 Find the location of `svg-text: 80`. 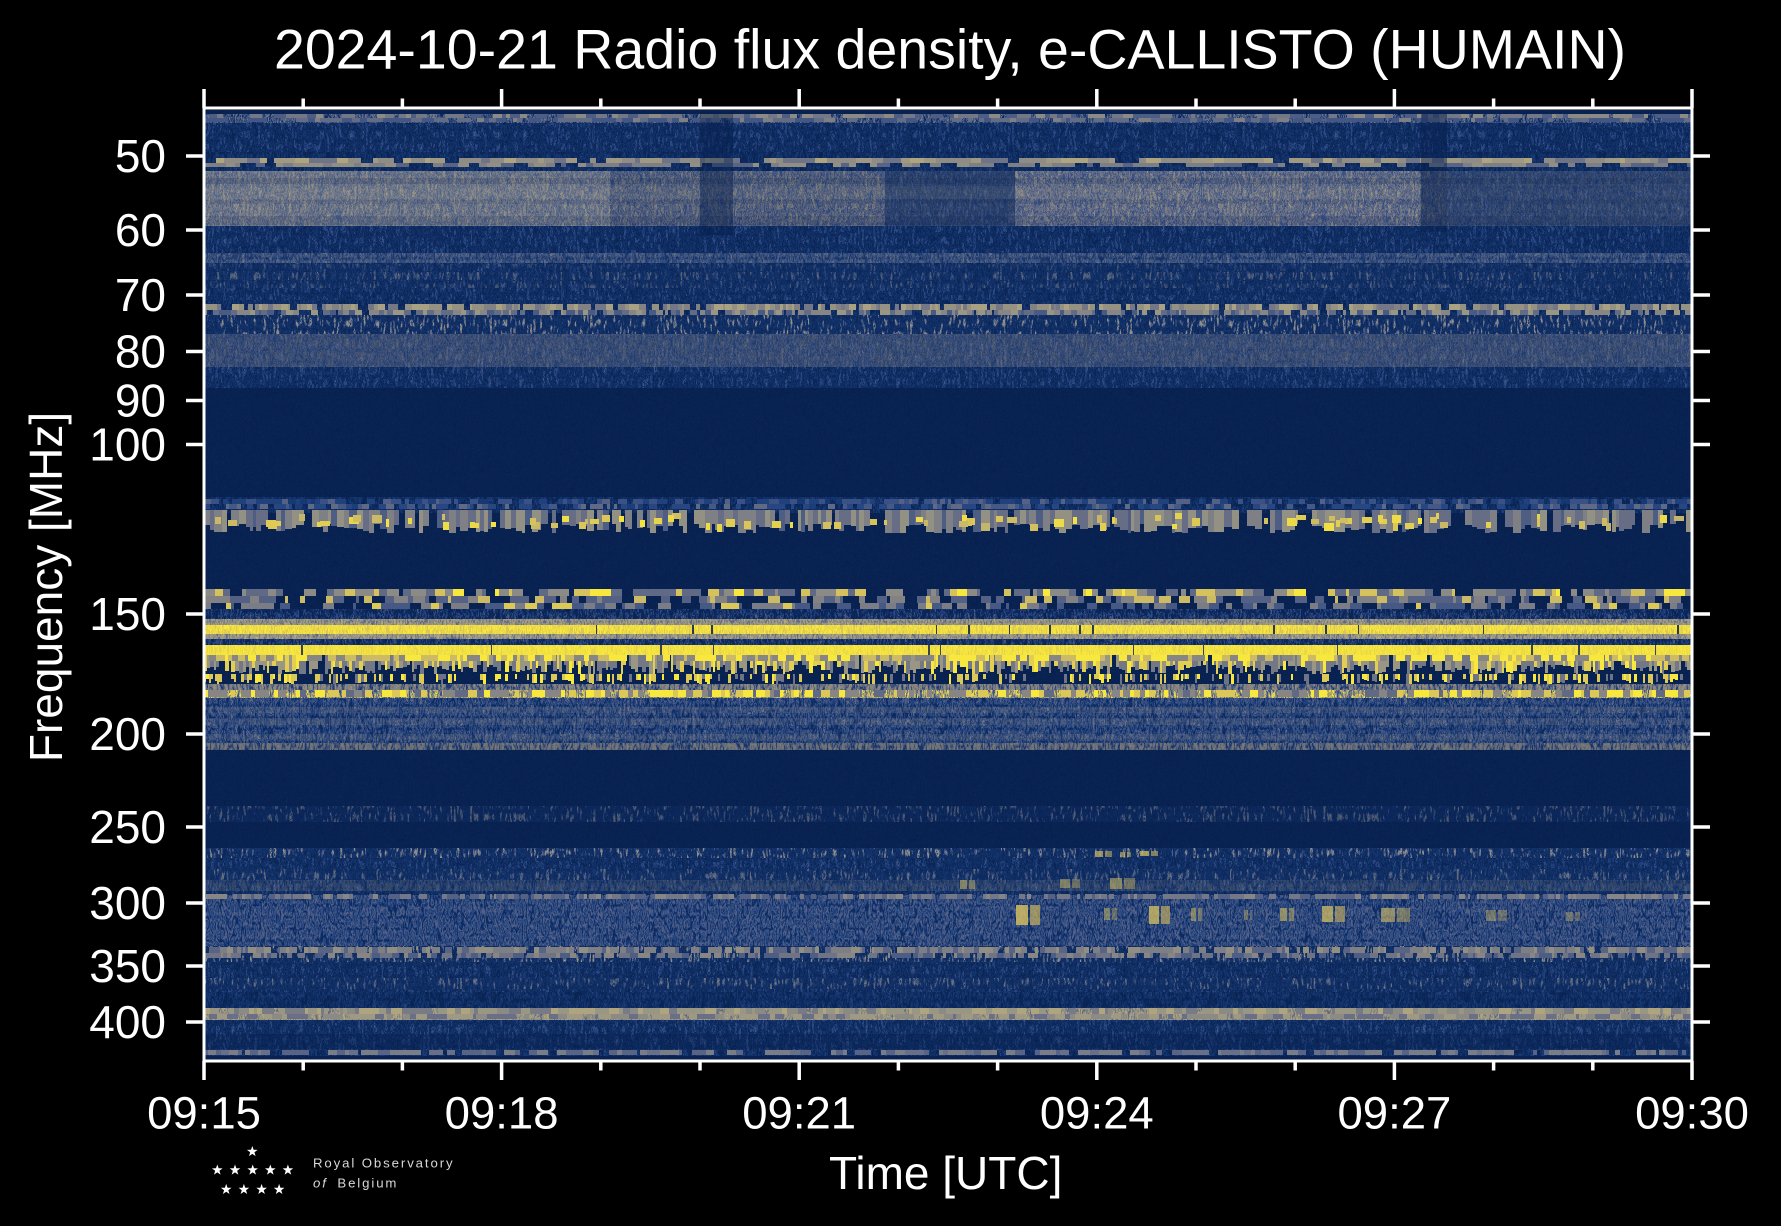

svg-text: 80 is located at coordinates (140, 352).